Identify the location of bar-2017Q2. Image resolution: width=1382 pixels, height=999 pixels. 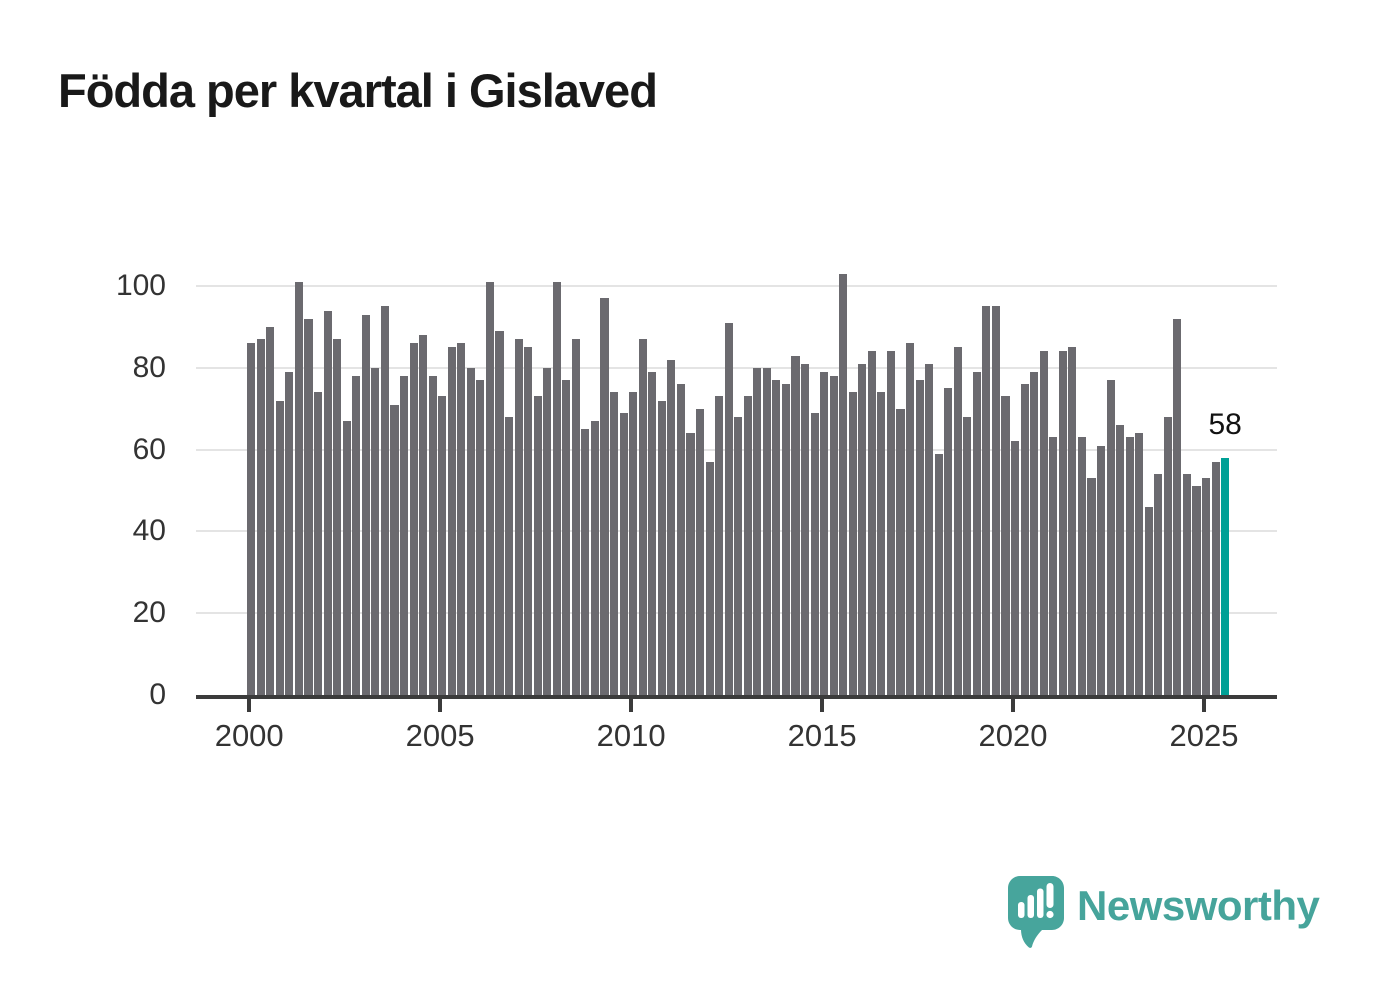
(910, 519).